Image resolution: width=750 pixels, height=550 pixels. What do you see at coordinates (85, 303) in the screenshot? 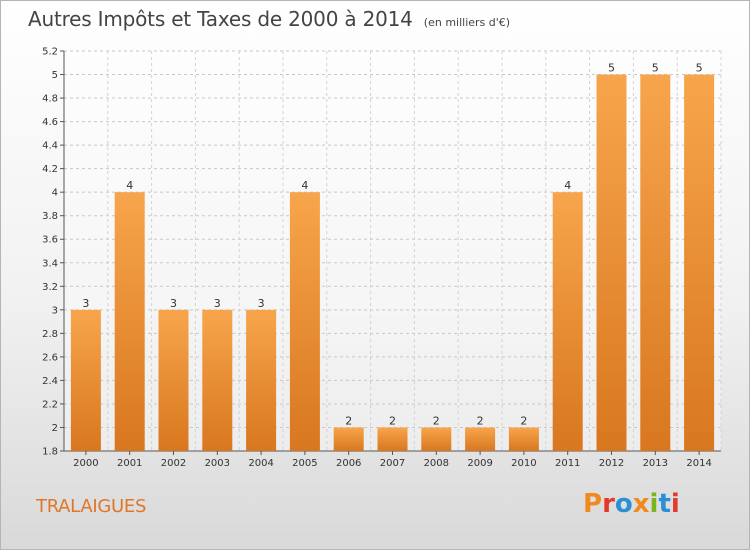
I see `data-label-2000: 3` at bounding box center [85, 303].